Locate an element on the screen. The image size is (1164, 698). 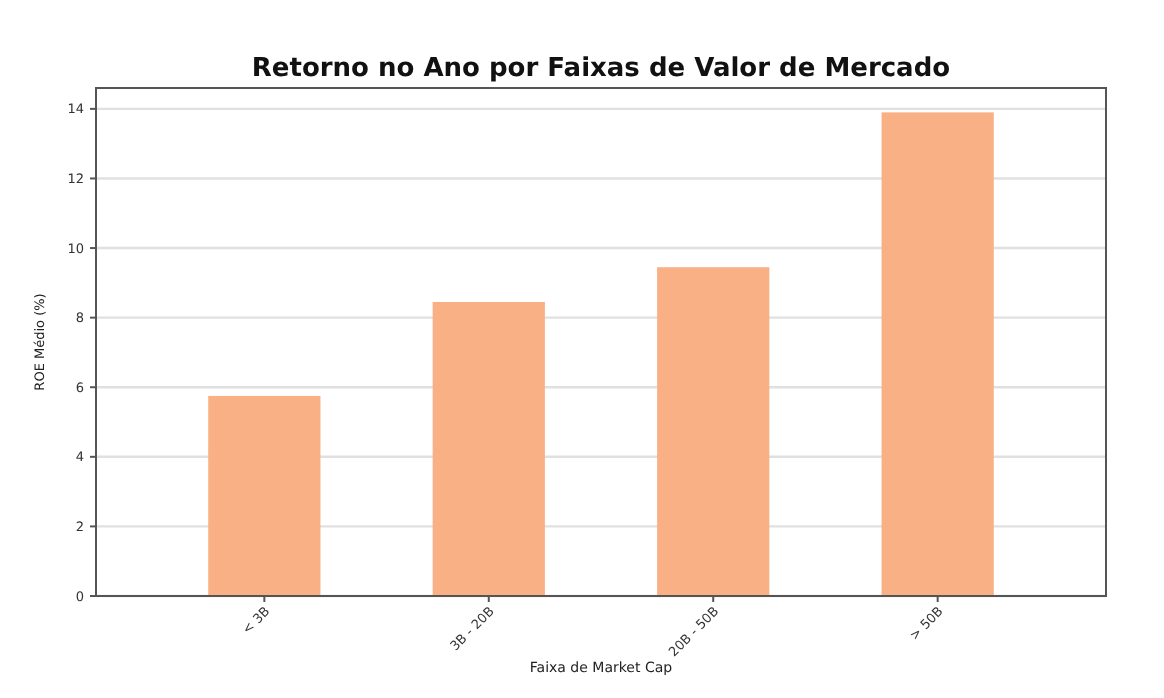
chart-title: Retorno no Ano por Faixas de Valor de Mercado is located at coordinates (601, 69).